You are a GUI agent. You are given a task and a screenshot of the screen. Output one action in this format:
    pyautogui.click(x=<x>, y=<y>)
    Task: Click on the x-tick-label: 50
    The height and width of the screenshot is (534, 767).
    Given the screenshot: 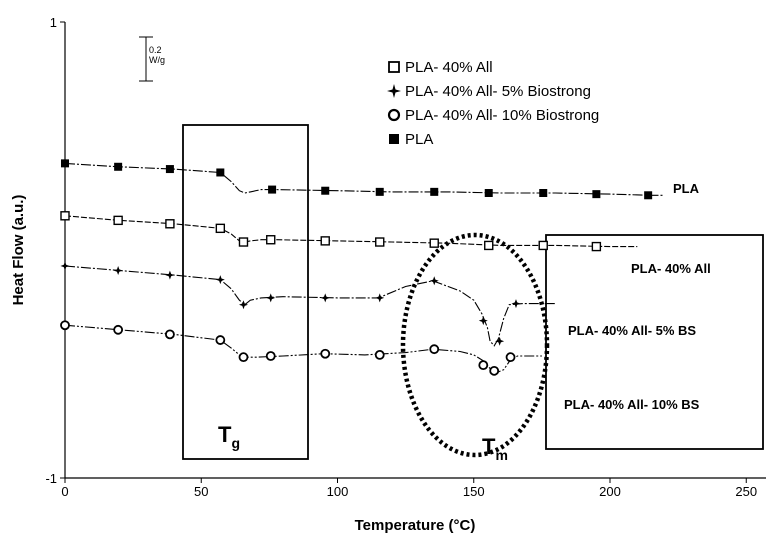 What is the action you would take?
    pyautogui.click(x=201, y=491)
    